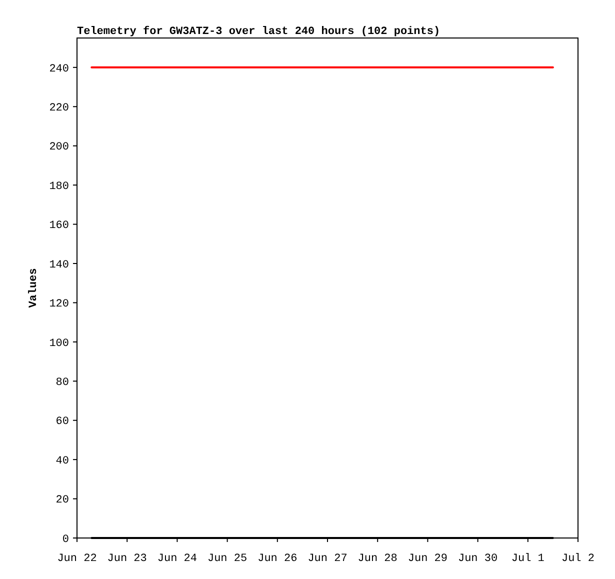 The height and width of the screenshot is (579, 615). What do you see at coordinates (62, 422) in the screenshot?
I see `y-tick-label: 60` at bounding box center [62, 422].